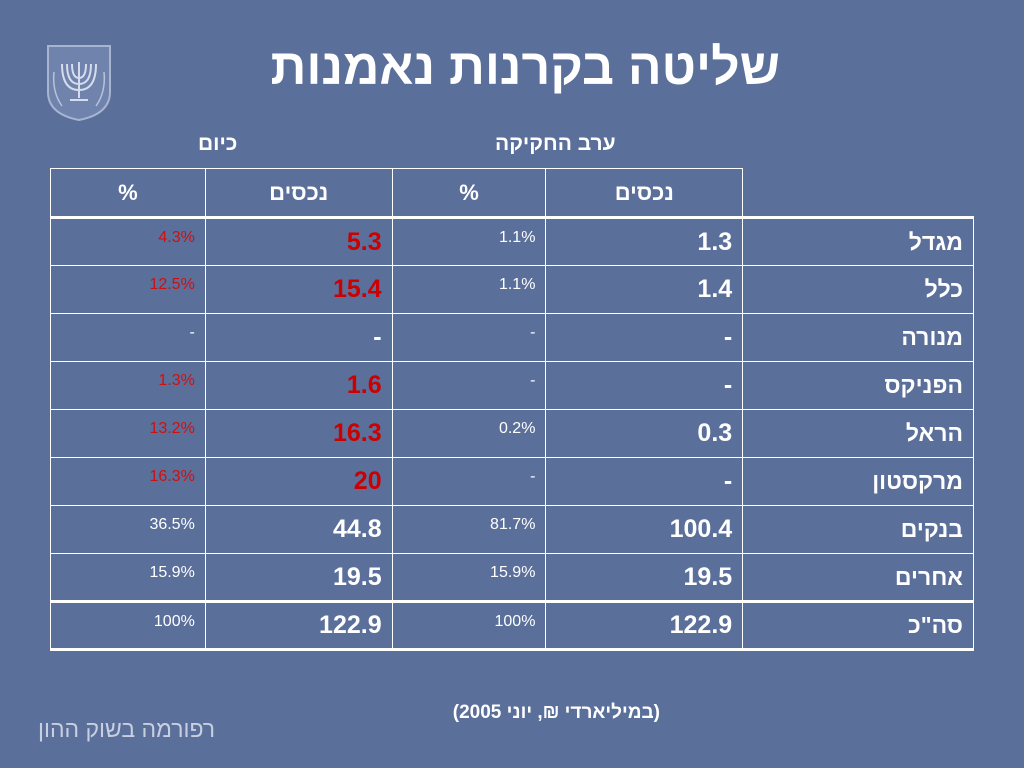  What do you see at coordinates (525, 67) in the screenshot?
I see `page-title: שליטה בקרנות נאמנות` at bounding box center [525, 67].